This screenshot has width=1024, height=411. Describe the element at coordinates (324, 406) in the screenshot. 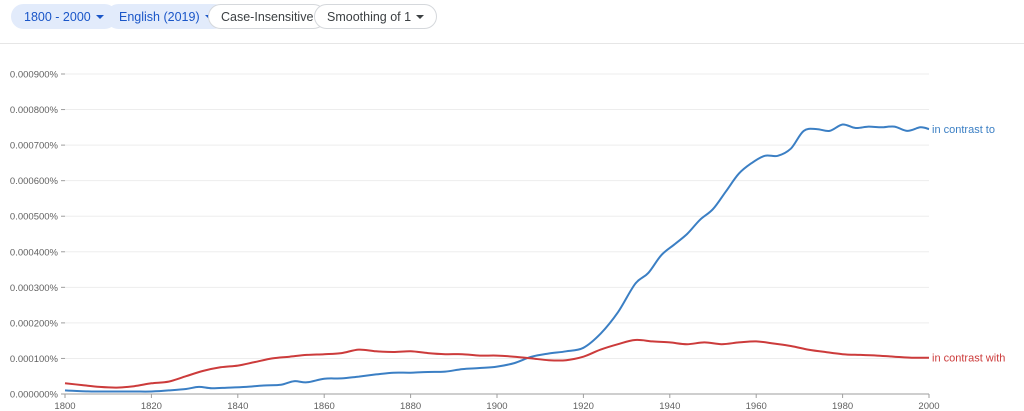

I see `x-tick-label: 1860` at that location.